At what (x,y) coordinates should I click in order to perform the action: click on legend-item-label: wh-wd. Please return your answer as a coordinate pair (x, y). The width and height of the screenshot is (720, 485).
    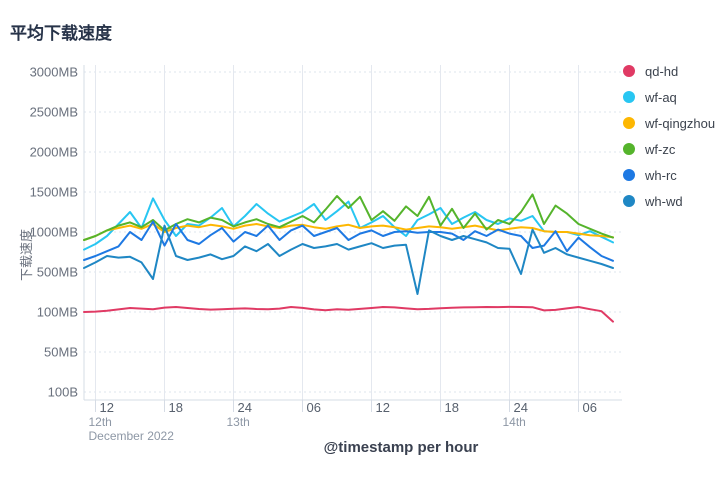
    Looking at the image, I should click on (664, 201).